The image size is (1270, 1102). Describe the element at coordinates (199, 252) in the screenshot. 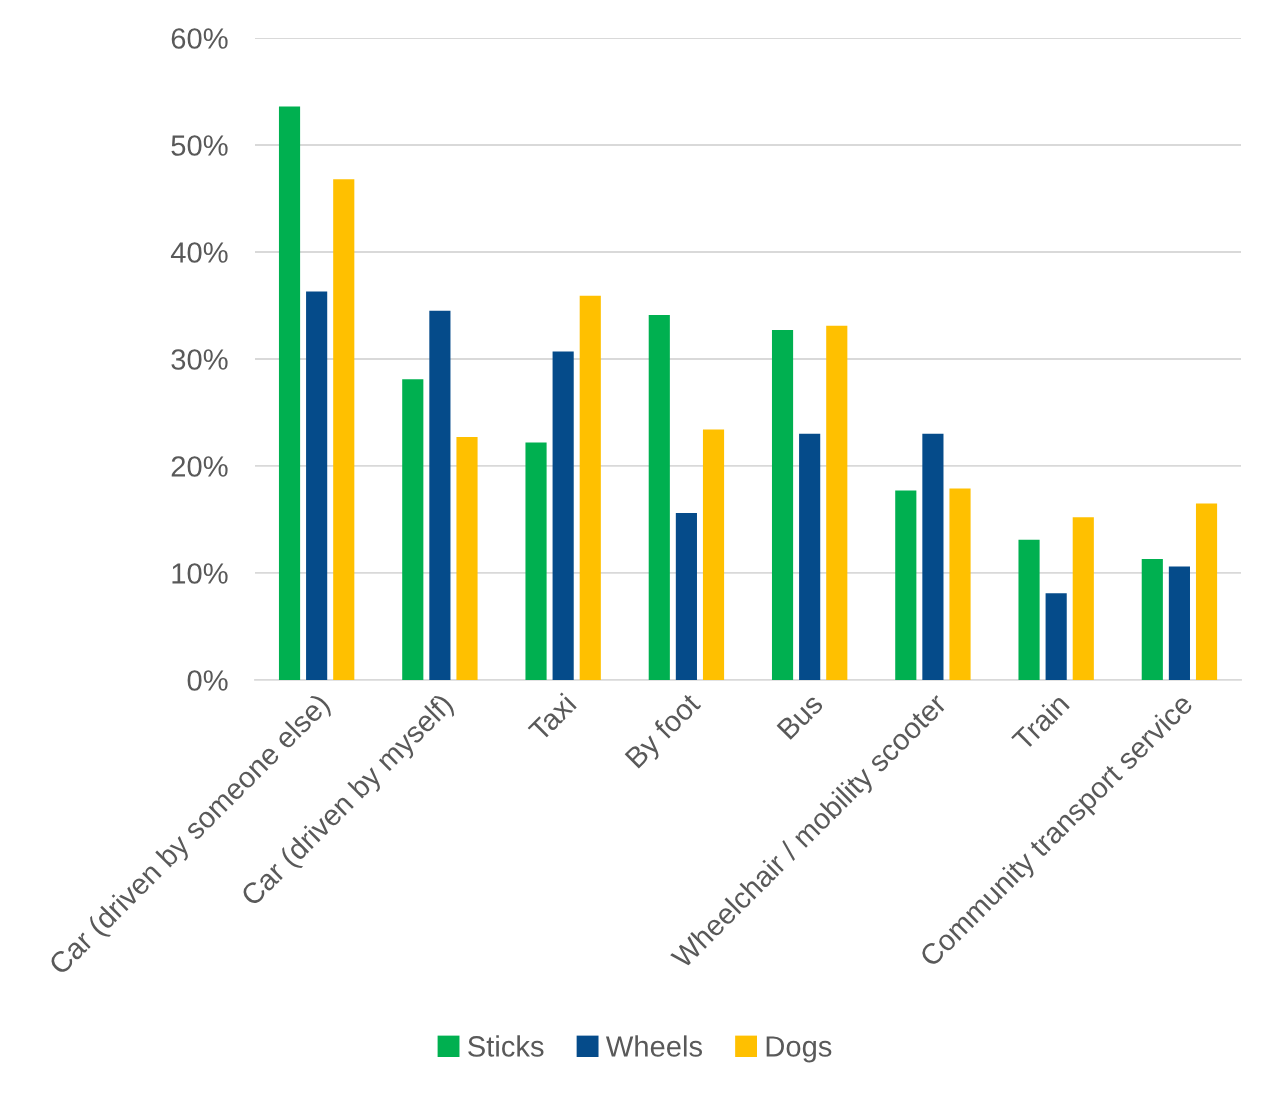

I see `y-tick-label: 40%` at that location.